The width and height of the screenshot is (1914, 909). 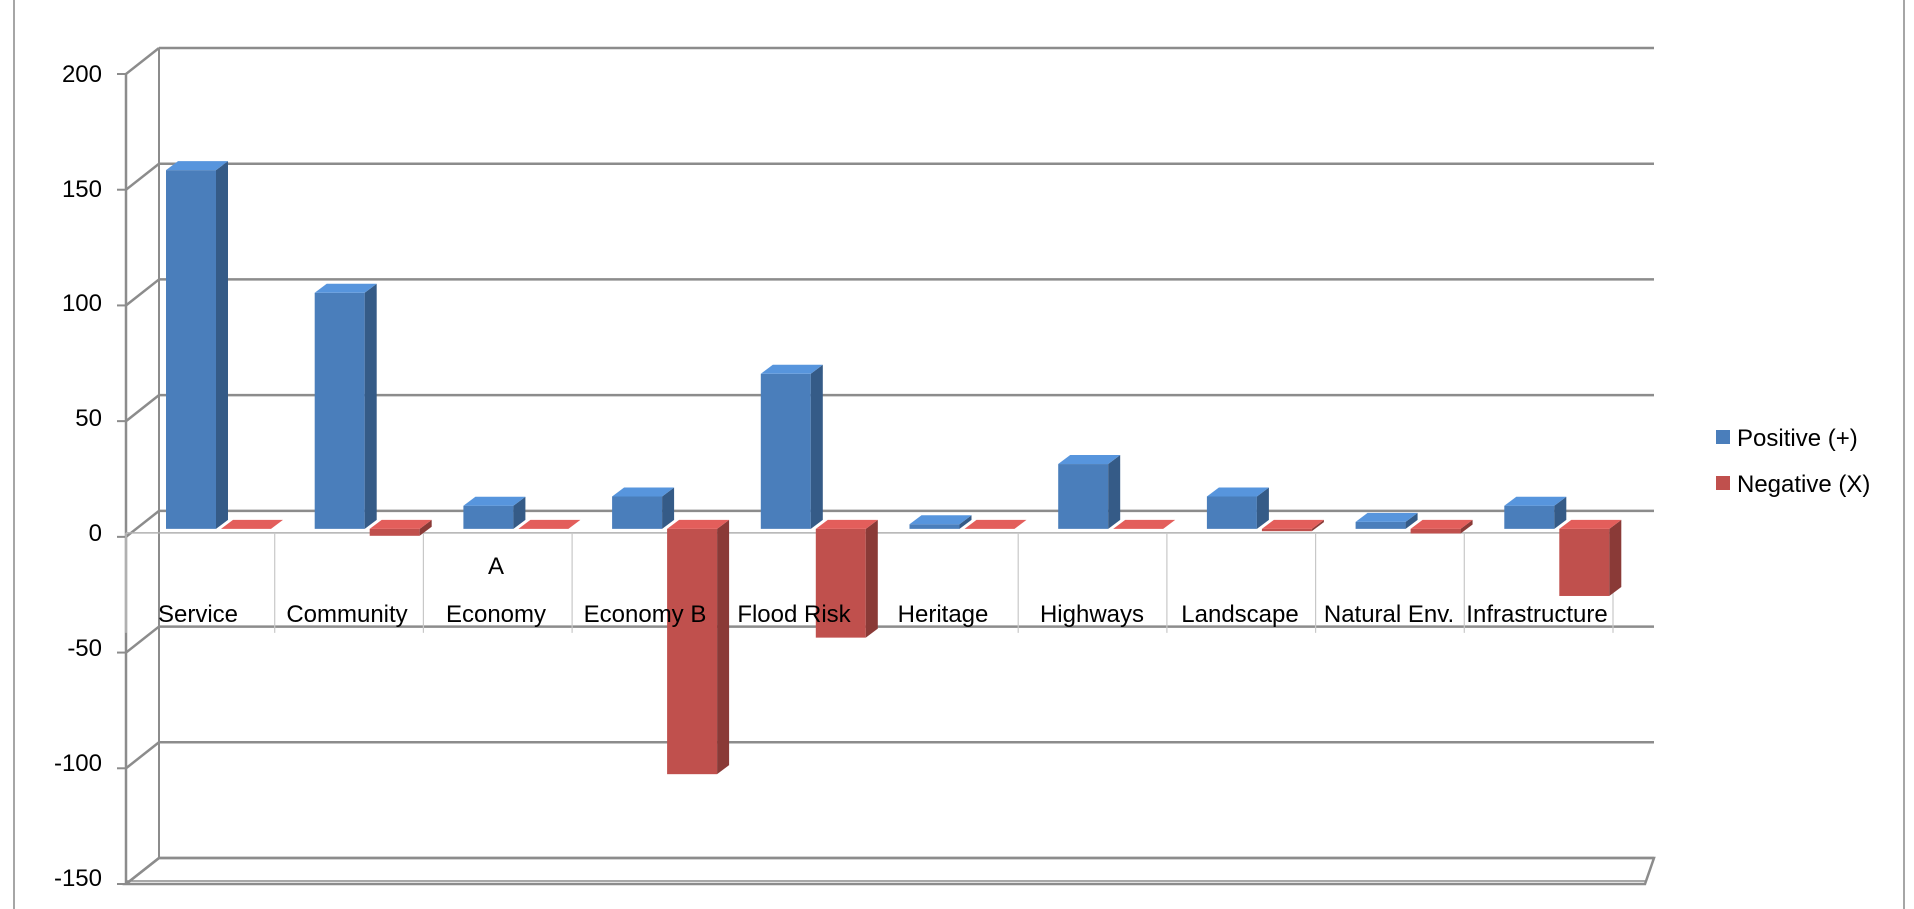 I want to click on y-tick-label: 150, so click(x=82, y=189).